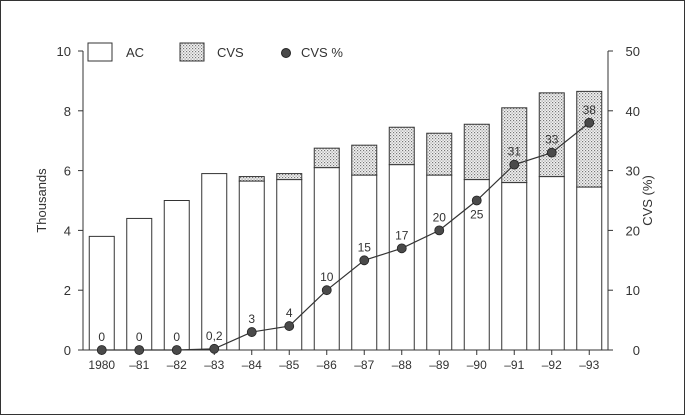 Image resolution: width=685 pixels, height=415 pixels. What do you see at coordinates (402, 365) in the screenshot?
I see `x-tick-label: –88` at bounding box center [402, 365].